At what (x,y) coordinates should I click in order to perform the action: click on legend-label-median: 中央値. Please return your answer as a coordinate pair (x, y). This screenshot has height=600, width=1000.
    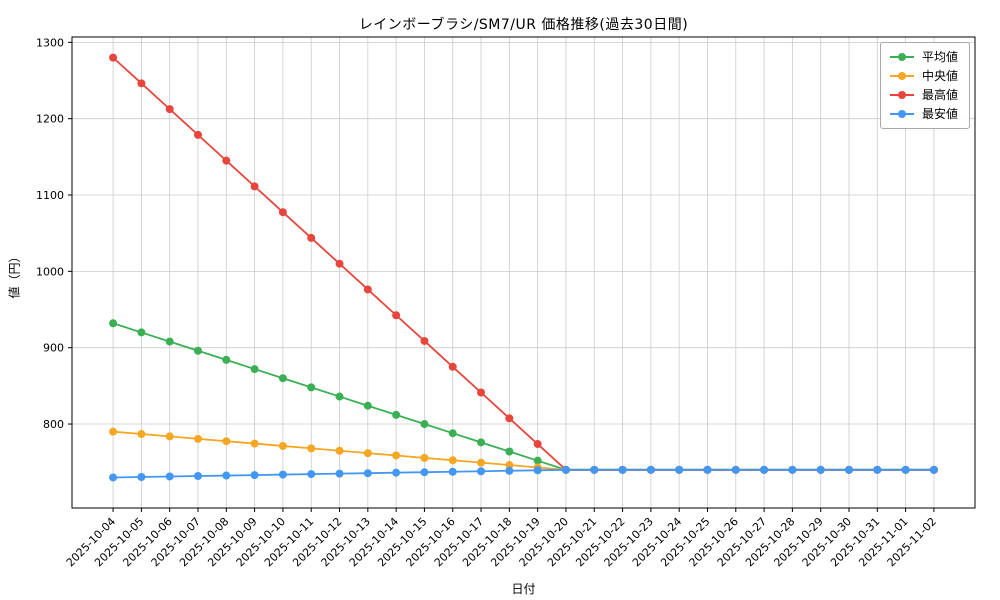
    Looking at the image, I should click on (939, 76).